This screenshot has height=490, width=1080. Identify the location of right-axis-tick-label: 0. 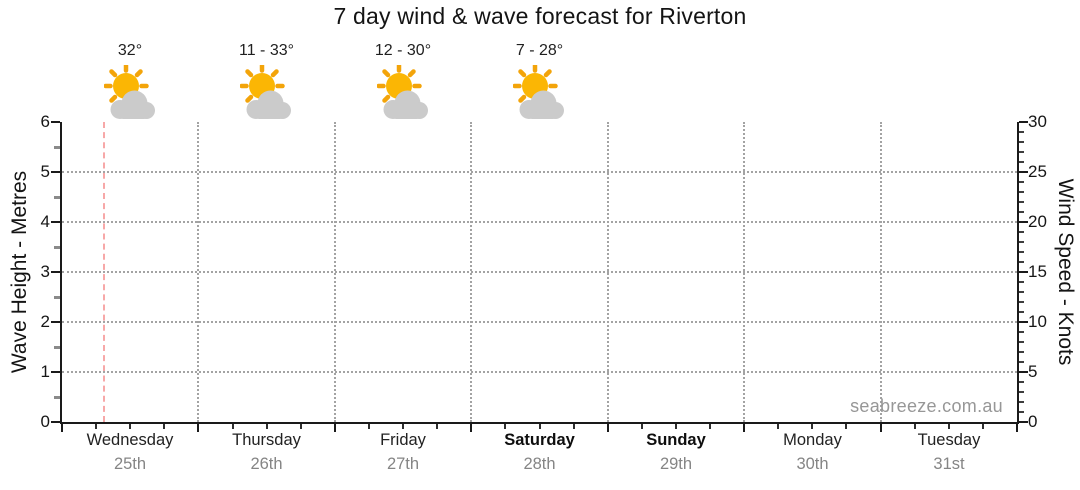
(1033, 421).